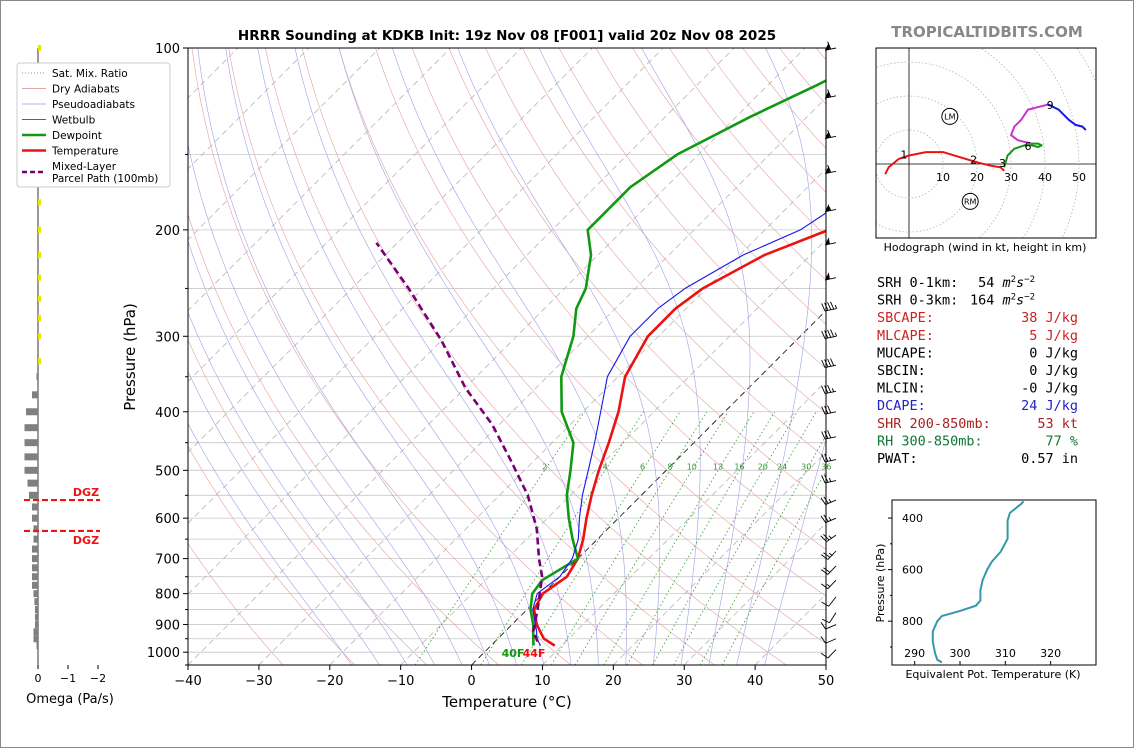 The width and height of the screenshot is (1134, 748). Describe the element at coordinates (684, 681) in the screenshot. I see `x-tick-label: 30` at that location.